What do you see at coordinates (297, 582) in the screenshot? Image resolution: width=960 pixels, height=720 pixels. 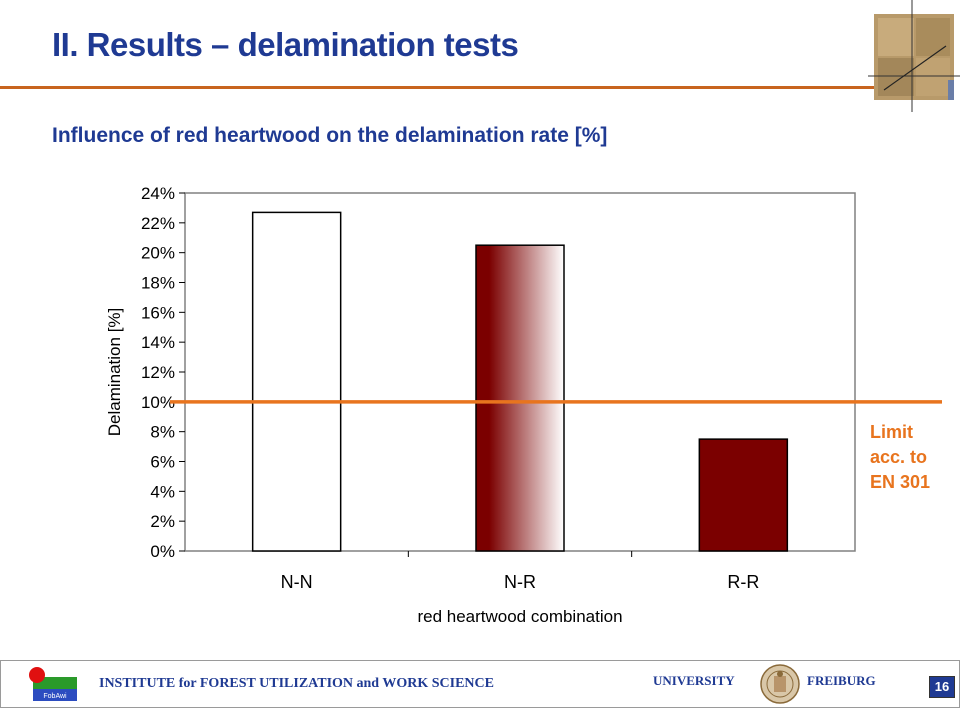 I see `x-tick-label: N-N` at bounding box center [297, 582].